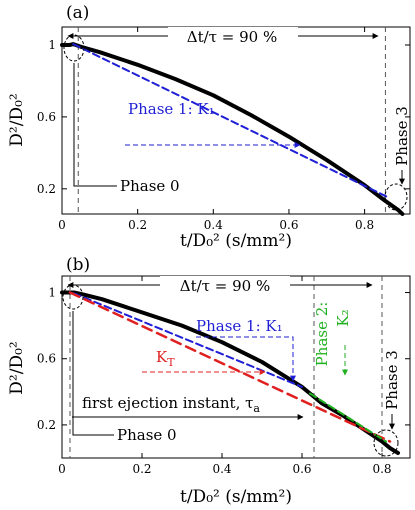 The image size is (415, 510). What do you see at coordinates (364, 225) in the screenshot?
I see `panel-a-x-tick-label: 0.8` at bounding box center [364, 225].